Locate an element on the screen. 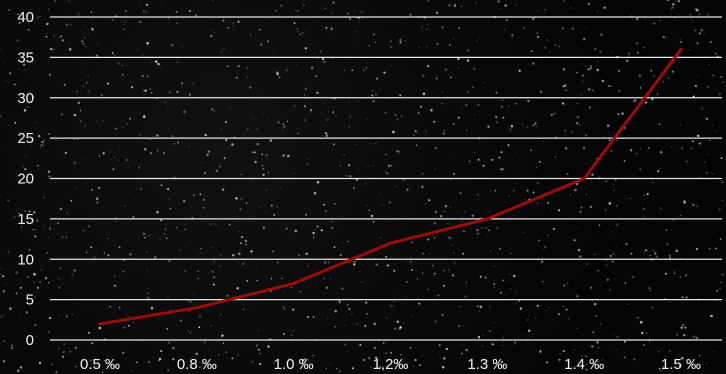 Image resolution: width=726 pixels, height=374 pixels. x-tick-label: 1.0 ‰ is located at coordinates (294, 364).